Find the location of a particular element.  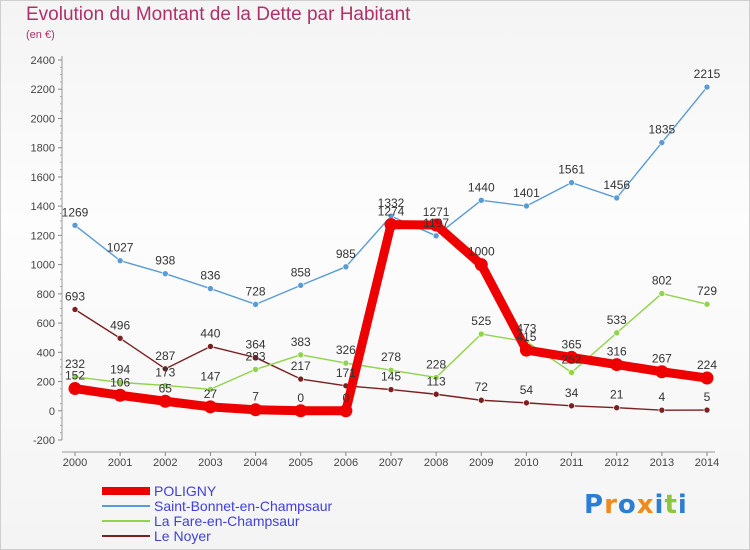

data-label-le-noyer: 171 is located at coordinates (346, 373).